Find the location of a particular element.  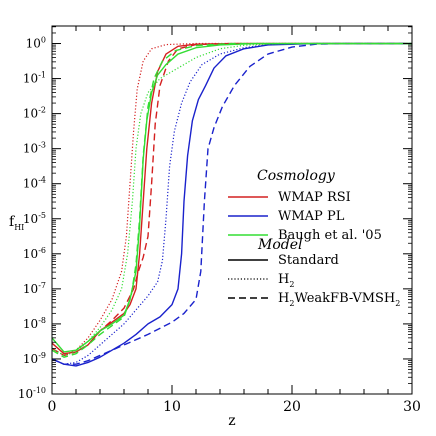

y-tick-label: 10⁻³ is located at coordinates (34, 148).